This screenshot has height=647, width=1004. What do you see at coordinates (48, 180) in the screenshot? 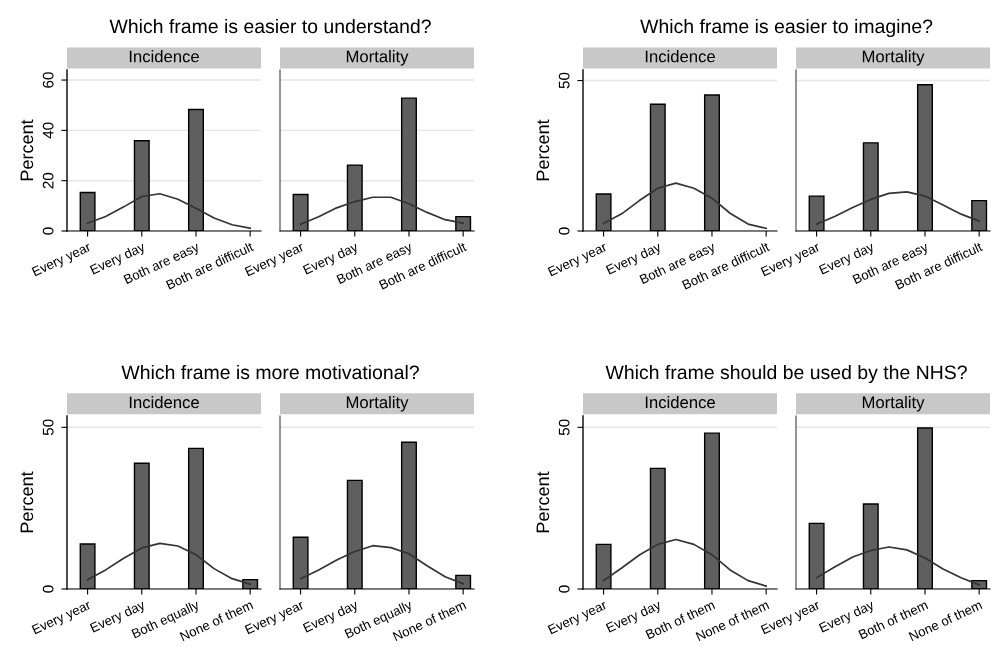
I see `y-tick-label: 20` at bounding box center [48, 180].